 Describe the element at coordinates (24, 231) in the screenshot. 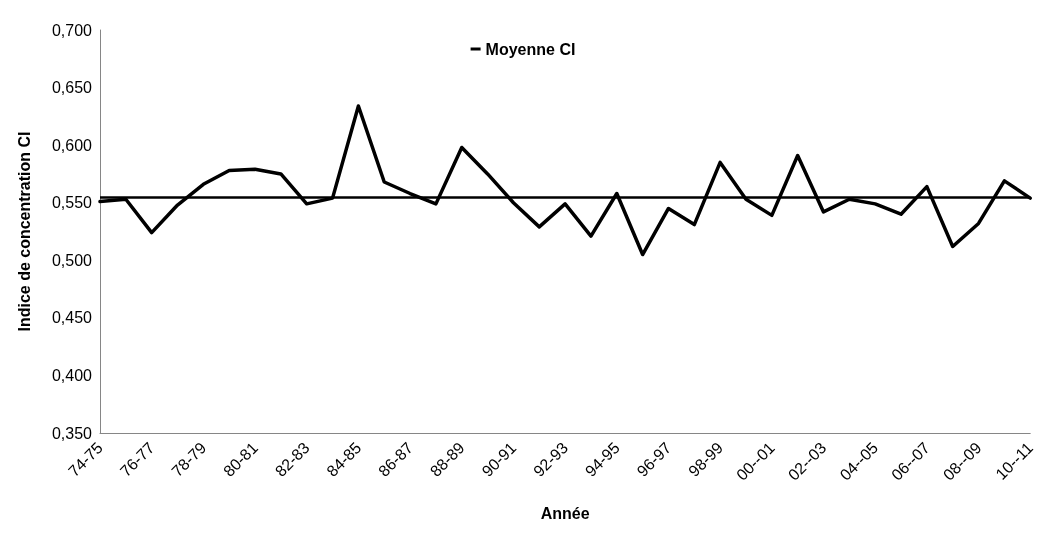

I see `y-axis-title: Indice de concentration CI` at that location.